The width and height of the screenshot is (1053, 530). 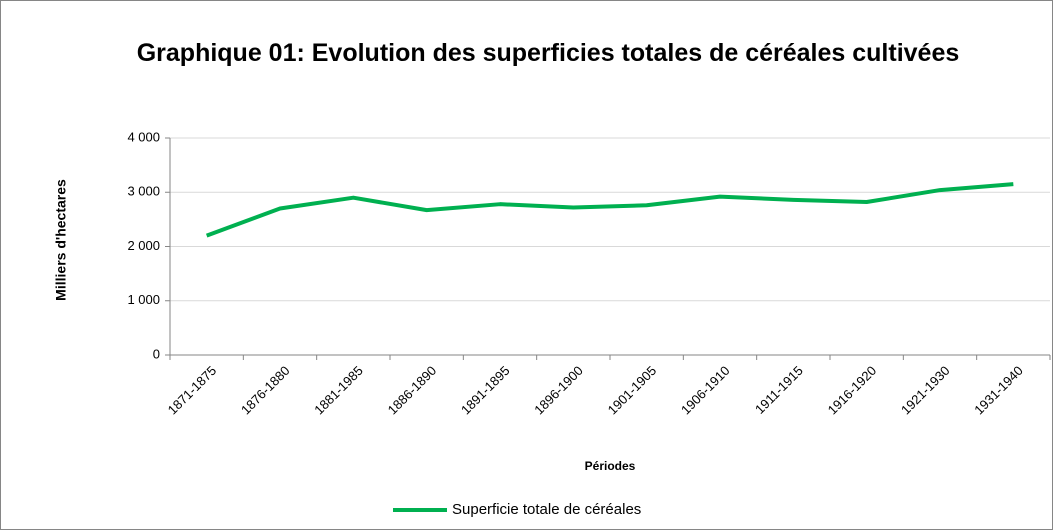 I want to click on y-tick-label: 3 000, so click(x=143, y=191).